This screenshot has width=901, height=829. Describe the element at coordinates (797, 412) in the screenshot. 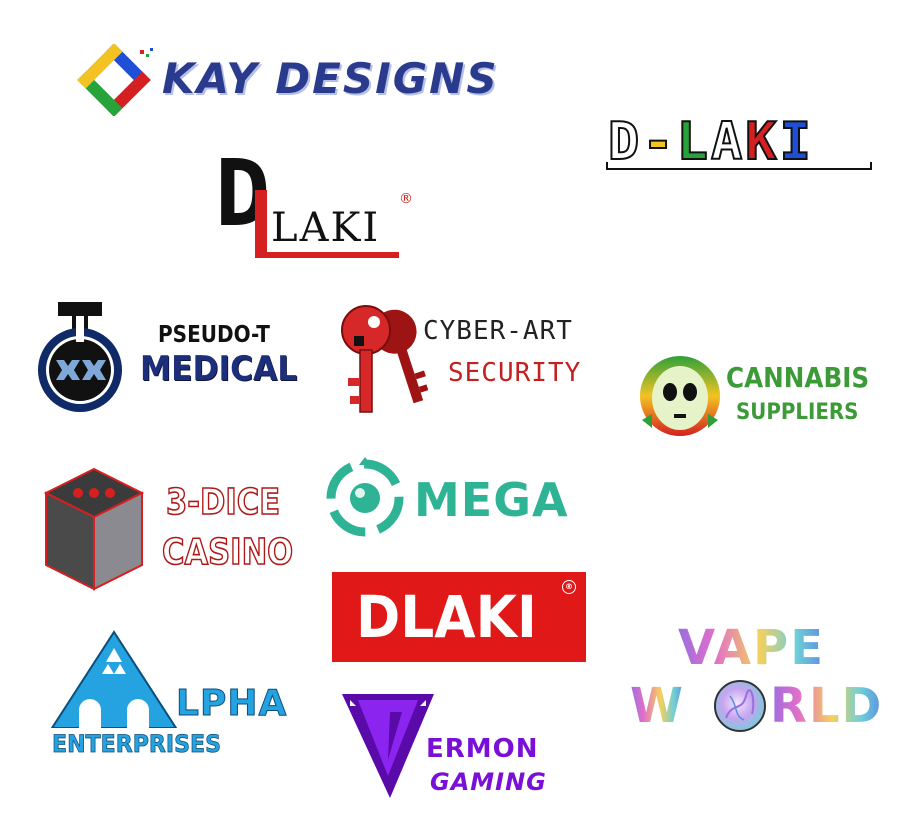

I see `suppliers-text: SUPPLIERS` at that location.